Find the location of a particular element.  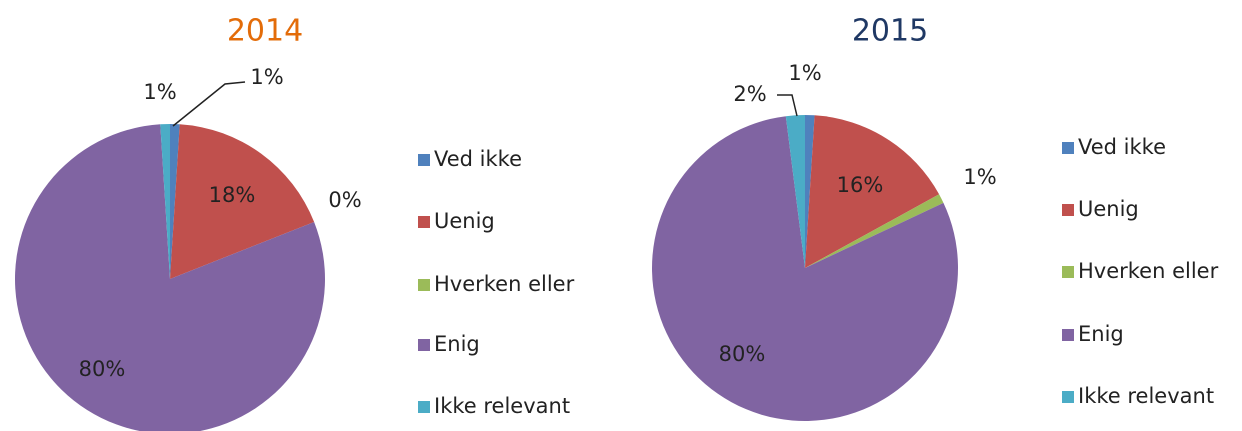

data-label: 2% is located at coordinates (749, 94).